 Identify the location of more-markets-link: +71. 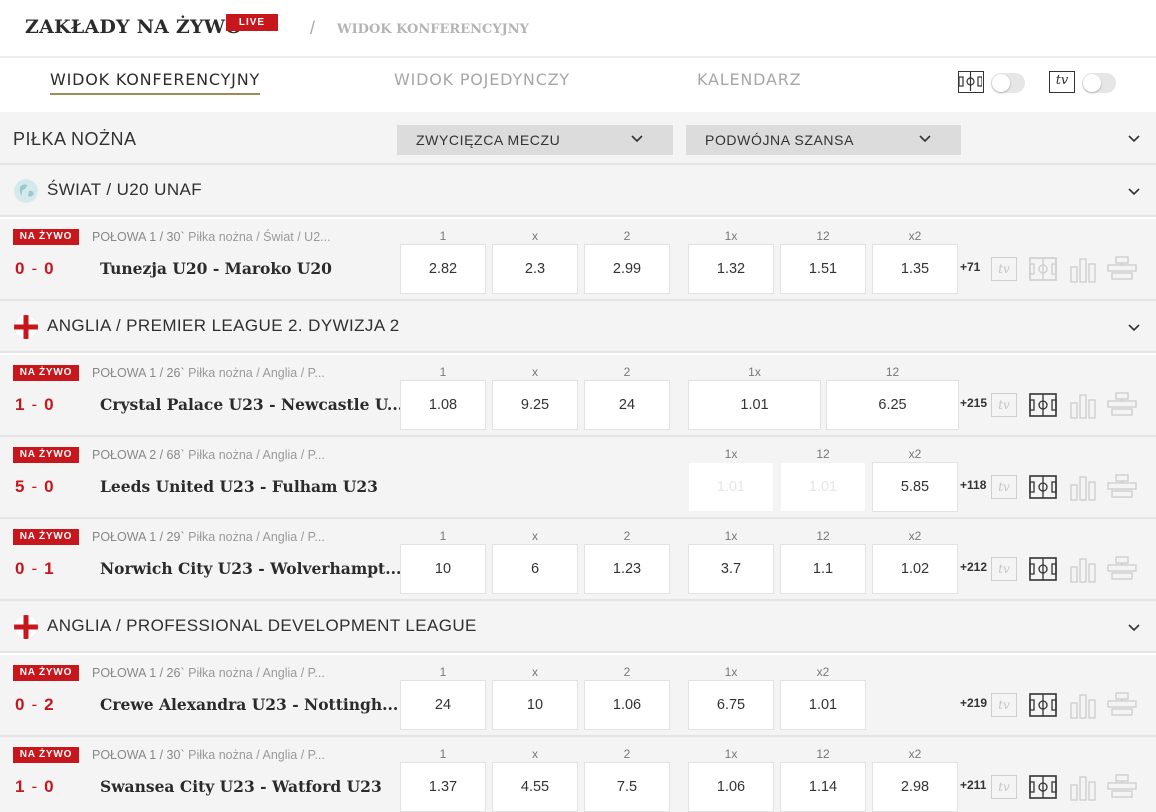
(970, 267).